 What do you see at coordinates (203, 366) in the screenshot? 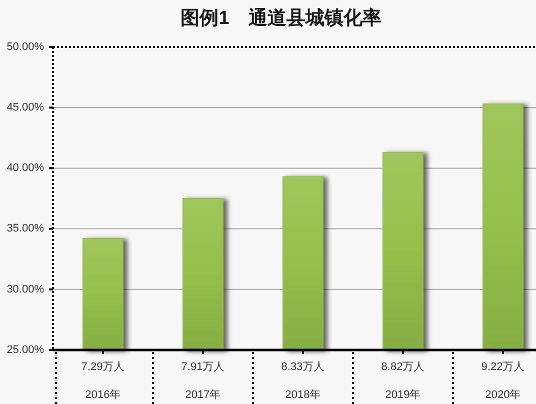
I see `annotation: 7.91万人` at bounding box center [203, 366].